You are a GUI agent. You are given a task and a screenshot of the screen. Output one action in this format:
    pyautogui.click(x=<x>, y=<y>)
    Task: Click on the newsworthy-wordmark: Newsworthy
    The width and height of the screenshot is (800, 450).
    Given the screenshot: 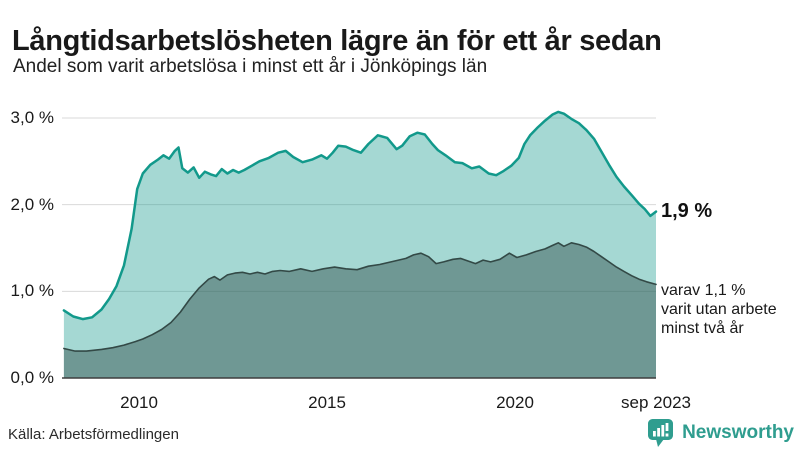 What is the action you would take?
    pyautogui.click(x=738, y=432)
    